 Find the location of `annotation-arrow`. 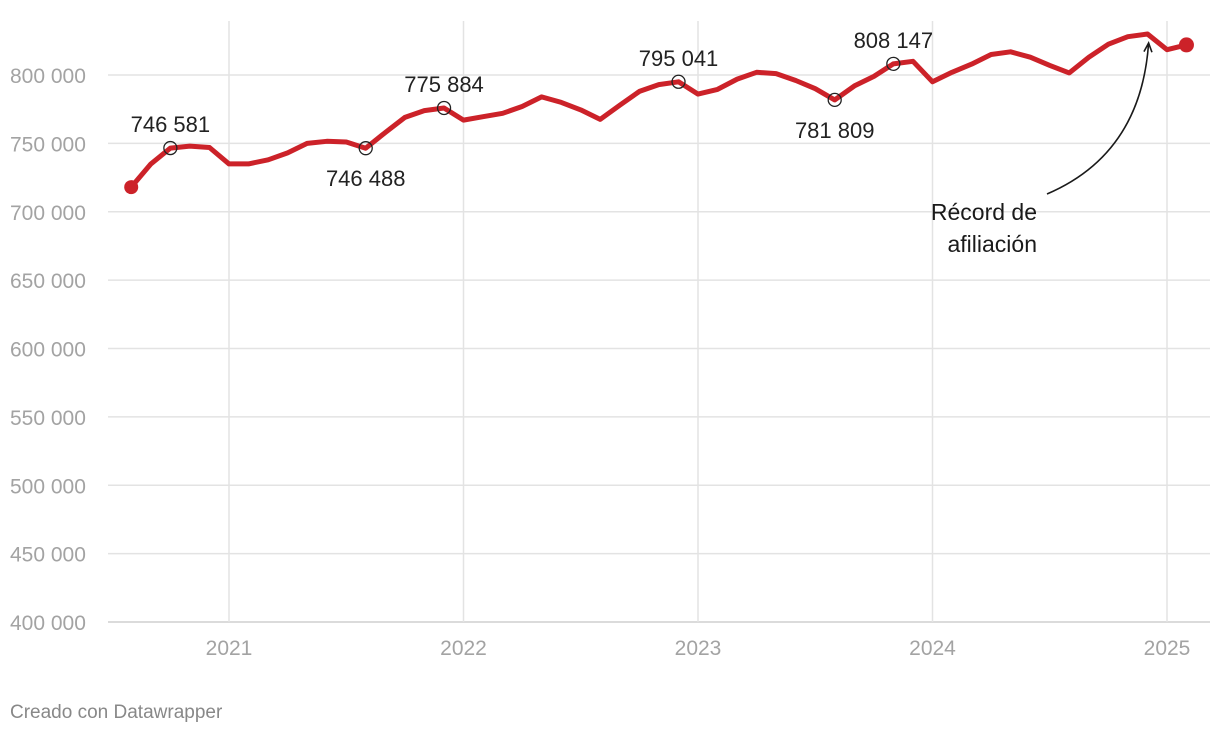

annotation-arrow is located at coordinates (1099, 118).